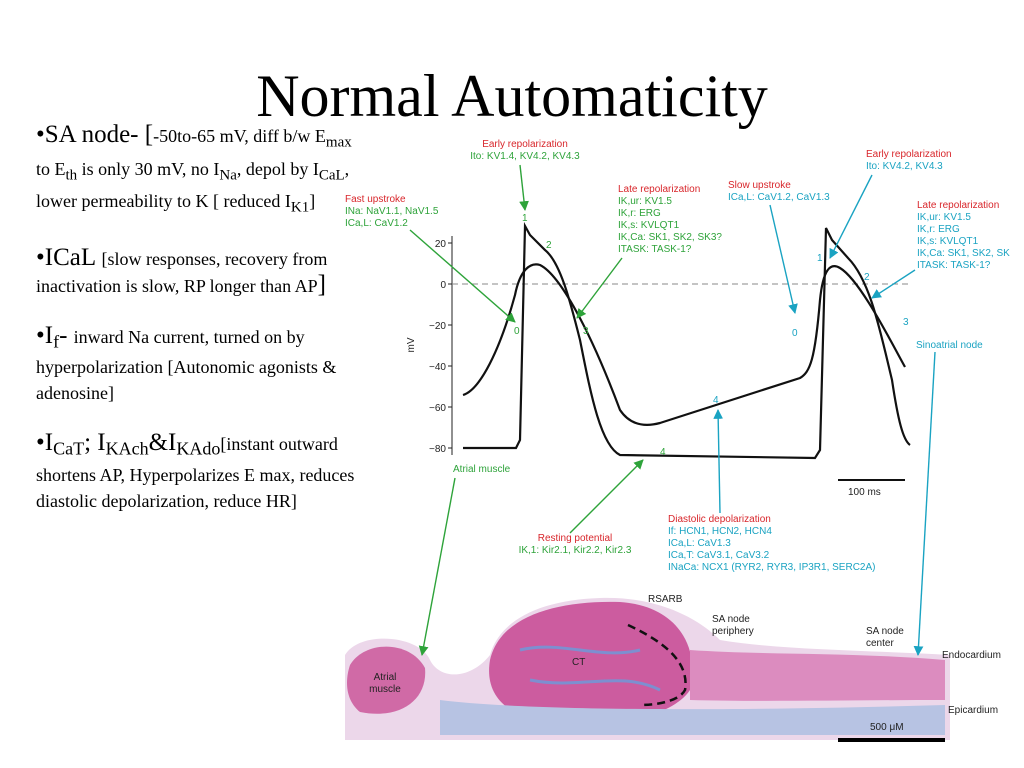  I want to click on histology-image, so click(647, 669).